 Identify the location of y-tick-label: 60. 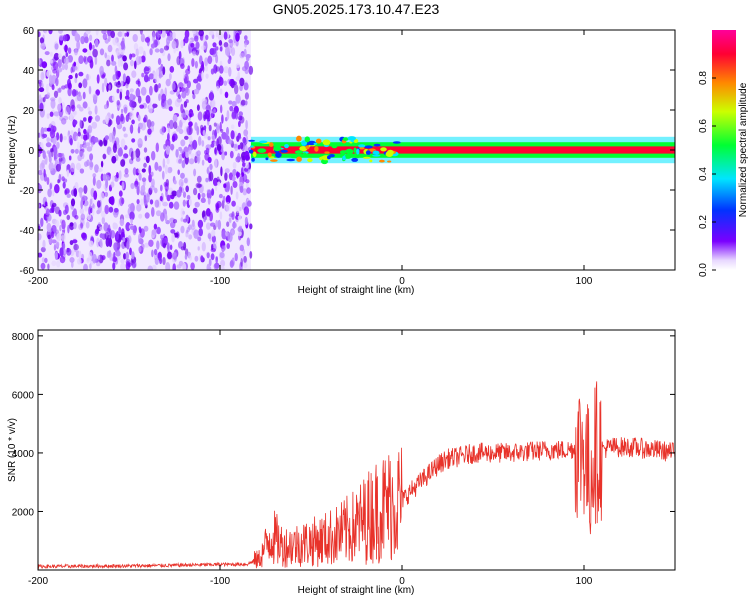
(29, 31).